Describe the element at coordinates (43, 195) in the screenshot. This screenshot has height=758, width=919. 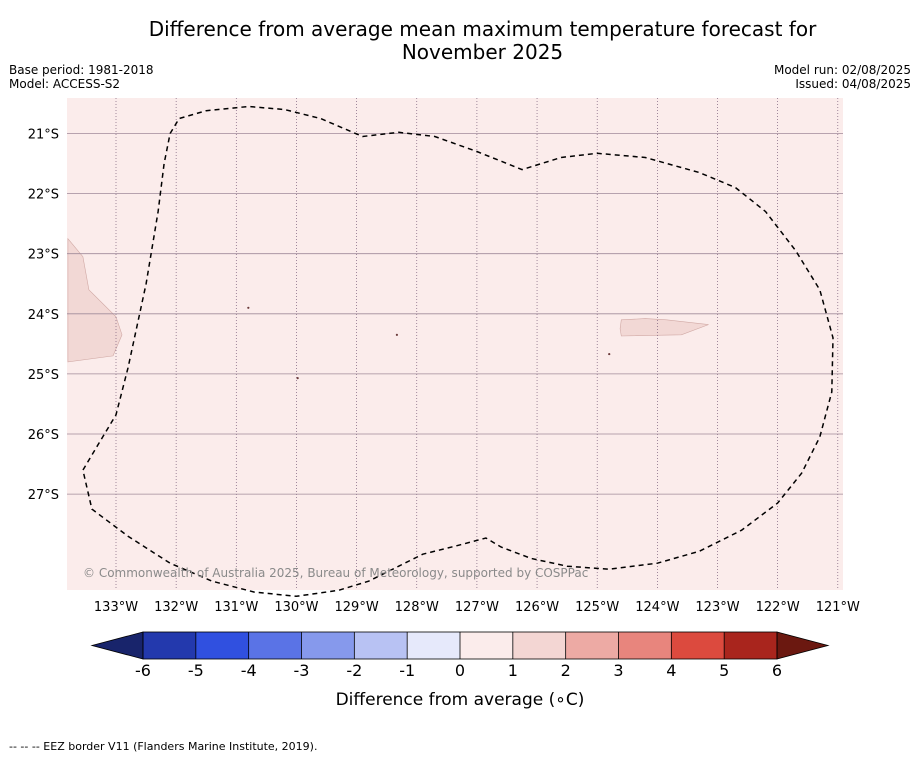
I see `lat-tick-label: 22°S` at that location.